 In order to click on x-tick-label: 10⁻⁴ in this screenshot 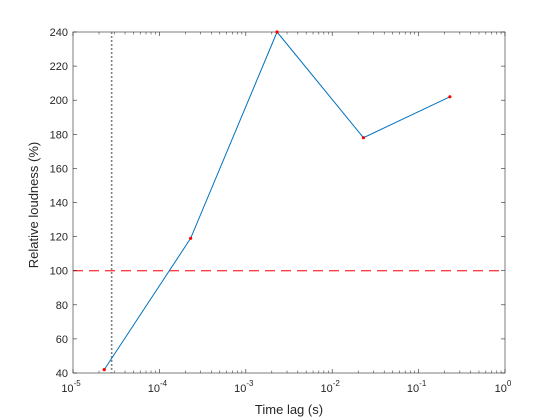, I will do `click(158, 387)`.